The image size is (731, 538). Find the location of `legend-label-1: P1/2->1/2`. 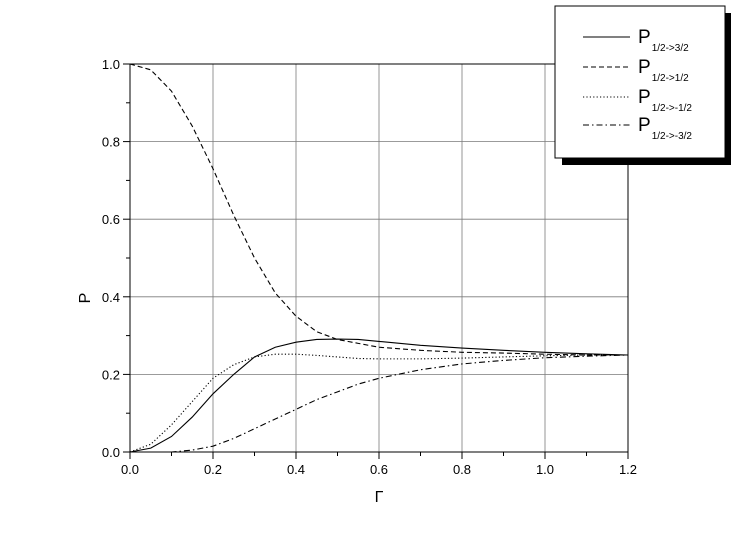

legend-label-1: P1/2->1/2 is located at coordinates (663, 70).